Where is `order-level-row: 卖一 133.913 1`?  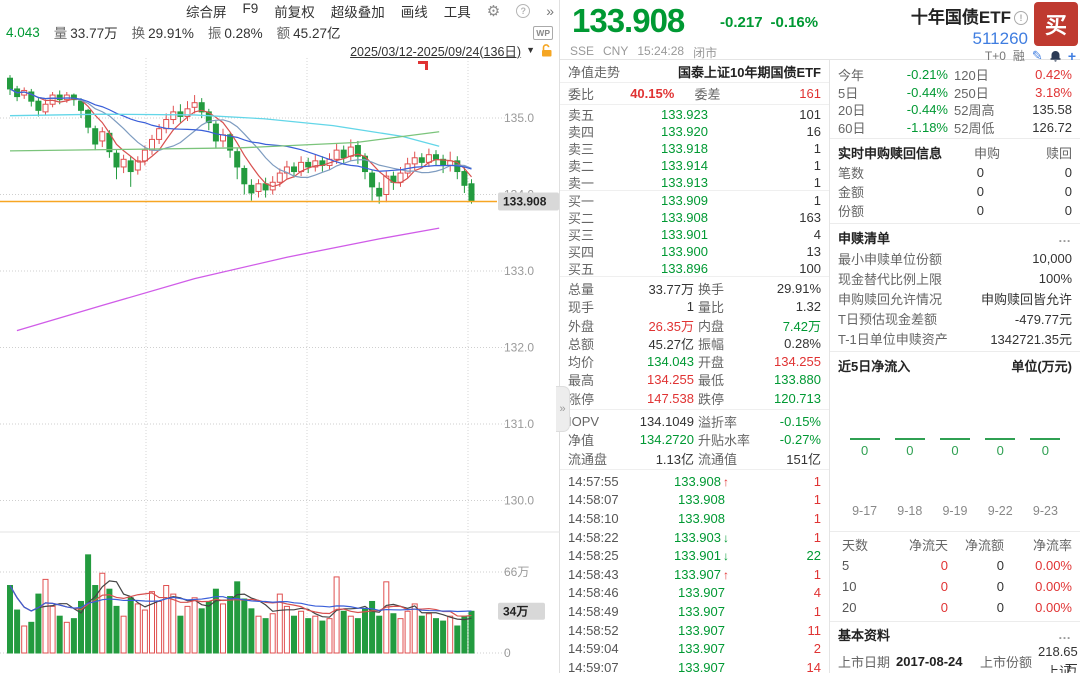
order-level-row: 卖一 133.913 1 is located at coordinates (694, 183).